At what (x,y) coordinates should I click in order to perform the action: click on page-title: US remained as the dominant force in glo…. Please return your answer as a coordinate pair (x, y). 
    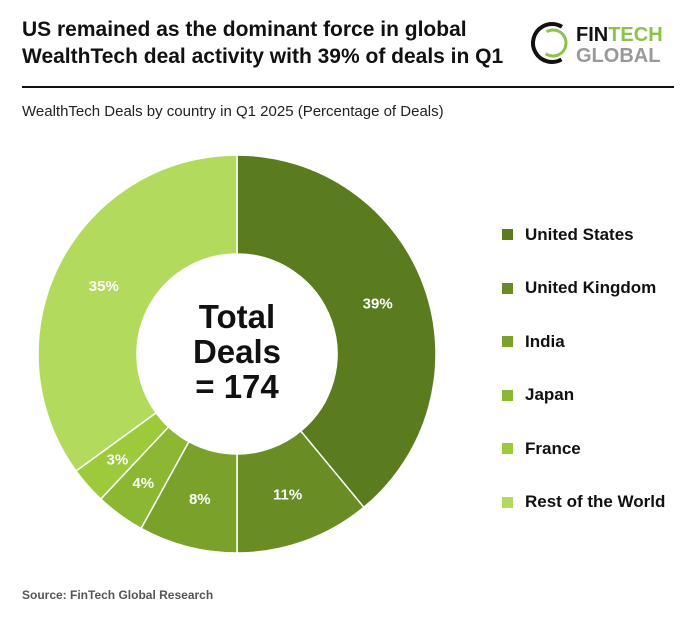
    Looking at the image, I should click on (263, 43).